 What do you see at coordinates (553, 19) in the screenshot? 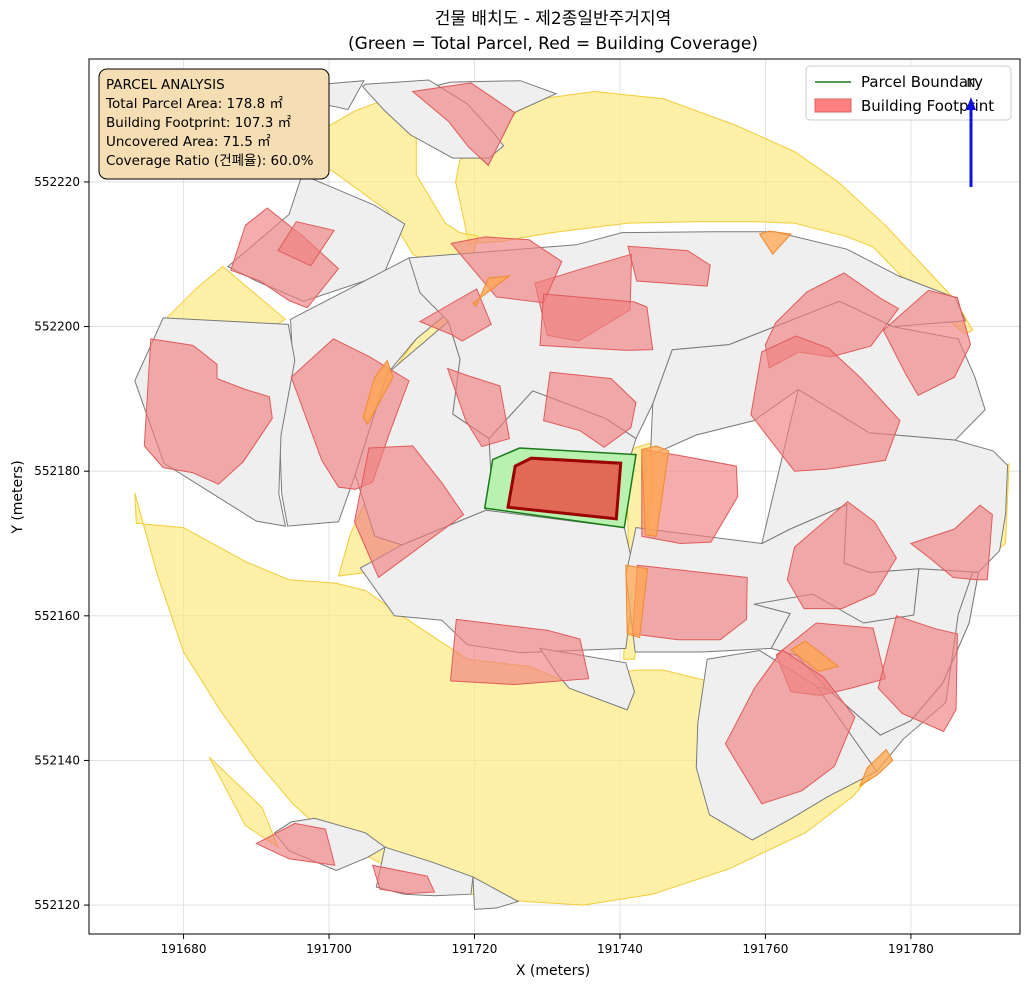
I see `chart-title-line1: 건물 배치도 - 제2종일반주거지역` at bounding box center [553, 19].